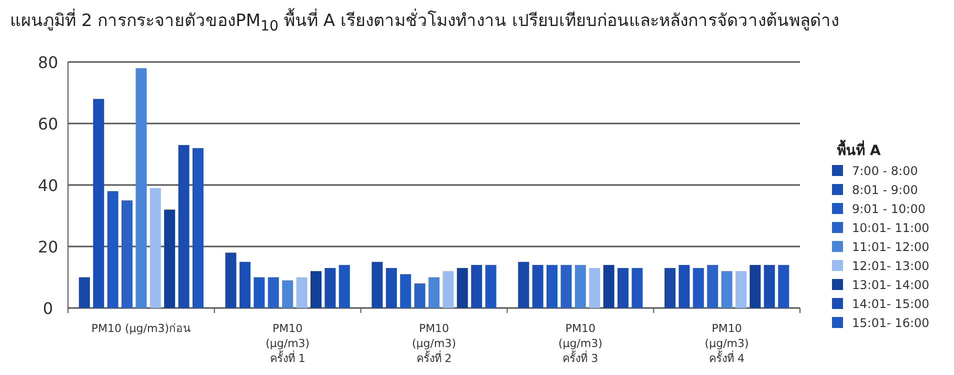 The image size is (954, 375). What do you see at coordinates (434, 343) in the screenshot?
I see `x-tick-label: PM10 (µg/m3) ครั้งที่ 2` at bounding box center [434, 343].